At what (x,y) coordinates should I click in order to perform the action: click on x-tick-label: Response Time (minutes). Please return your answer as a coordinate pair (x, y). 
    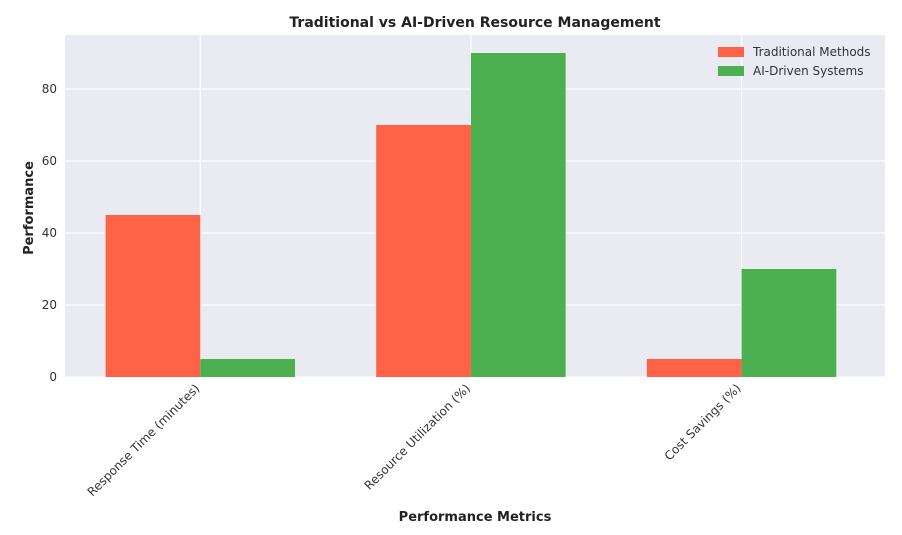
    Looking at the image, I should click on (144, 440).